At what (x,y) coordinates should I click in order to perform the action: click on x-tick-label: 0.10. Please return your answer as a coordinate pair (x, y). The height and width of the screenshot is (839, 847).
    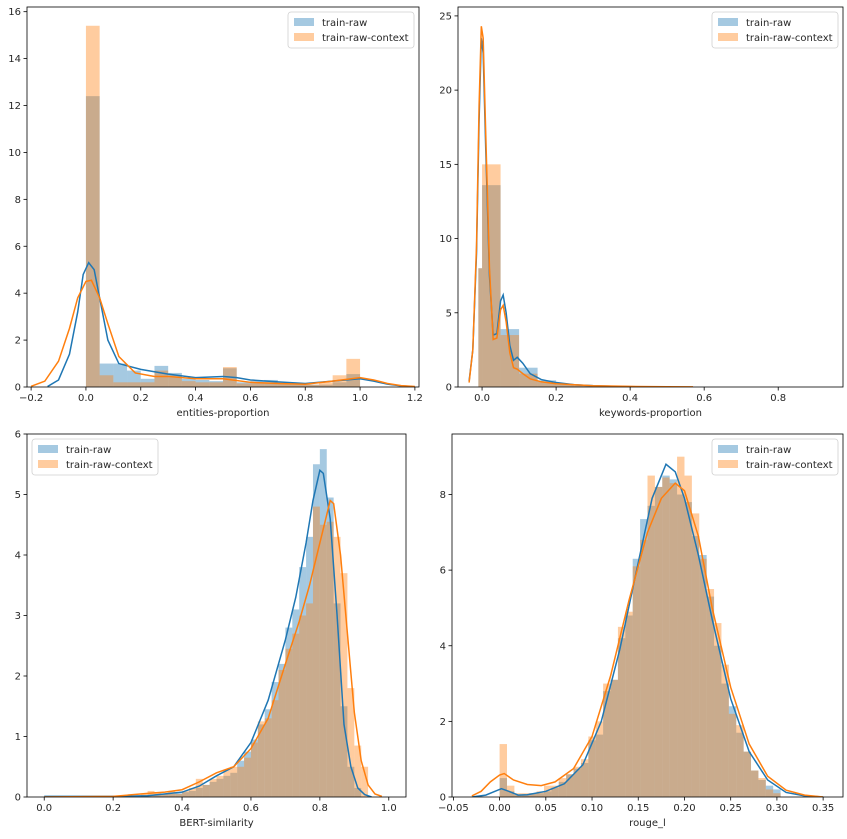
    Looking at the image, I should click on (592, 808).